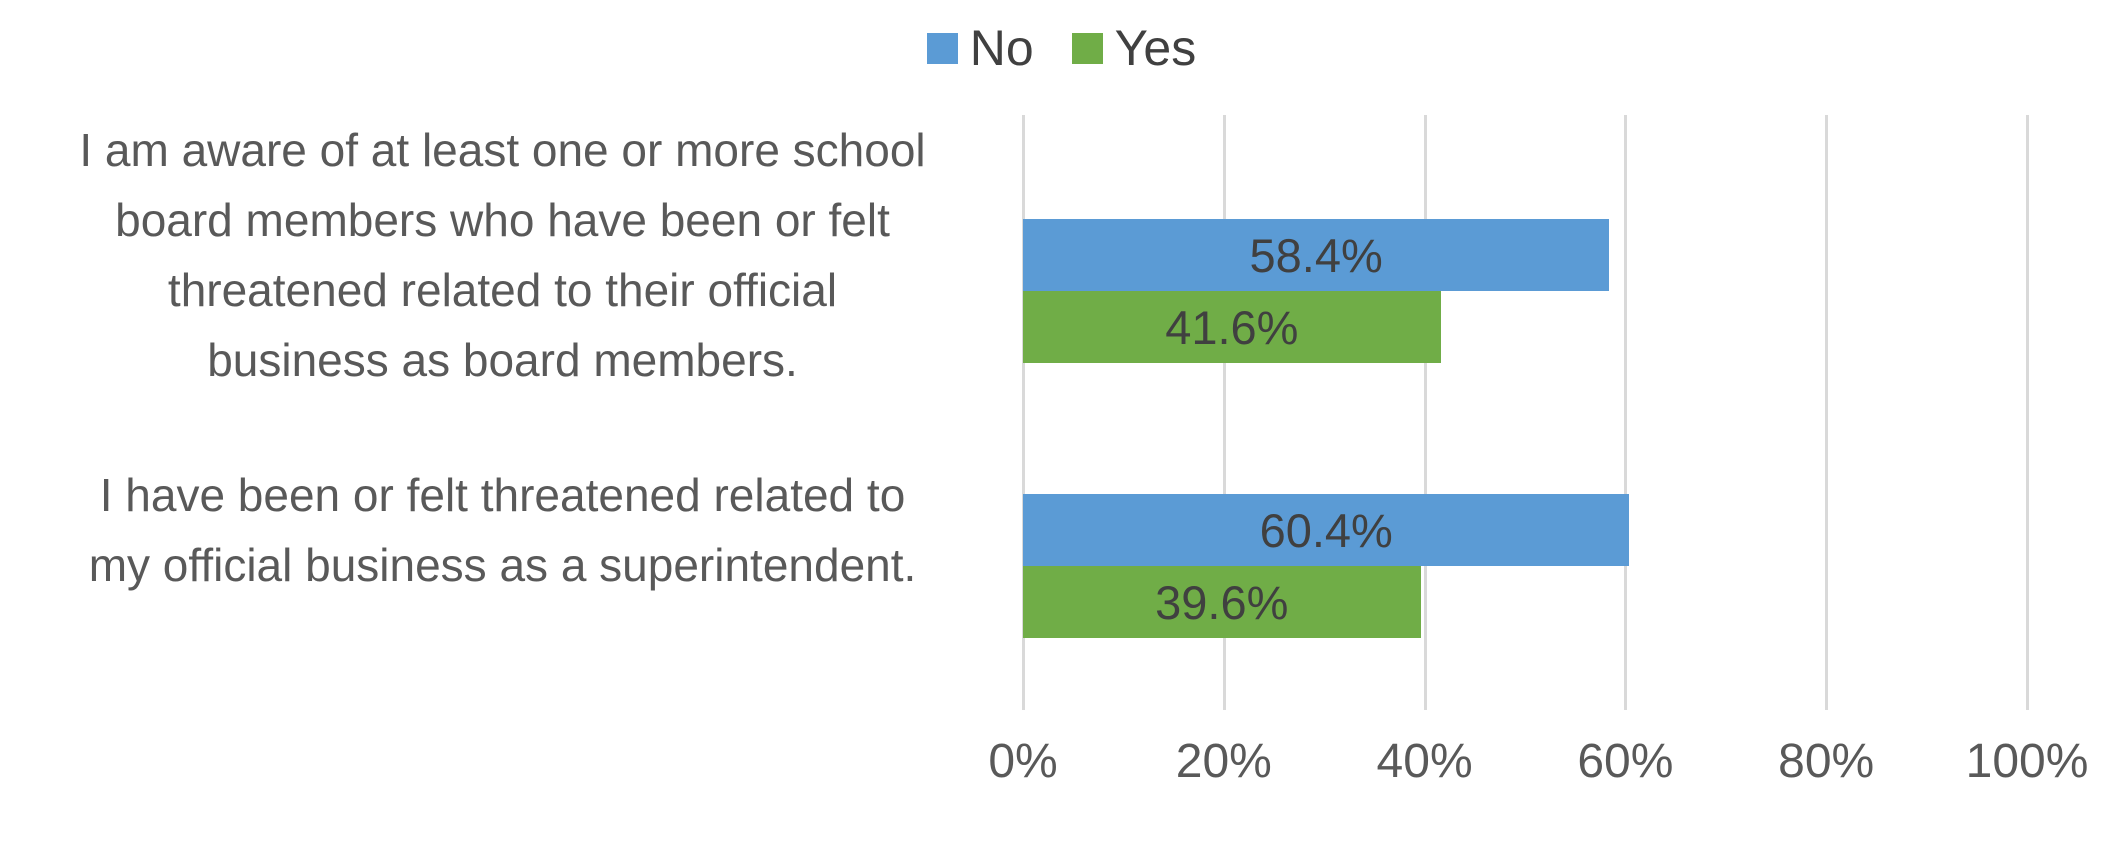 The height and width of the screenshot is (860, 2123). I want to click on gridline-20%, so click(1224, 412).